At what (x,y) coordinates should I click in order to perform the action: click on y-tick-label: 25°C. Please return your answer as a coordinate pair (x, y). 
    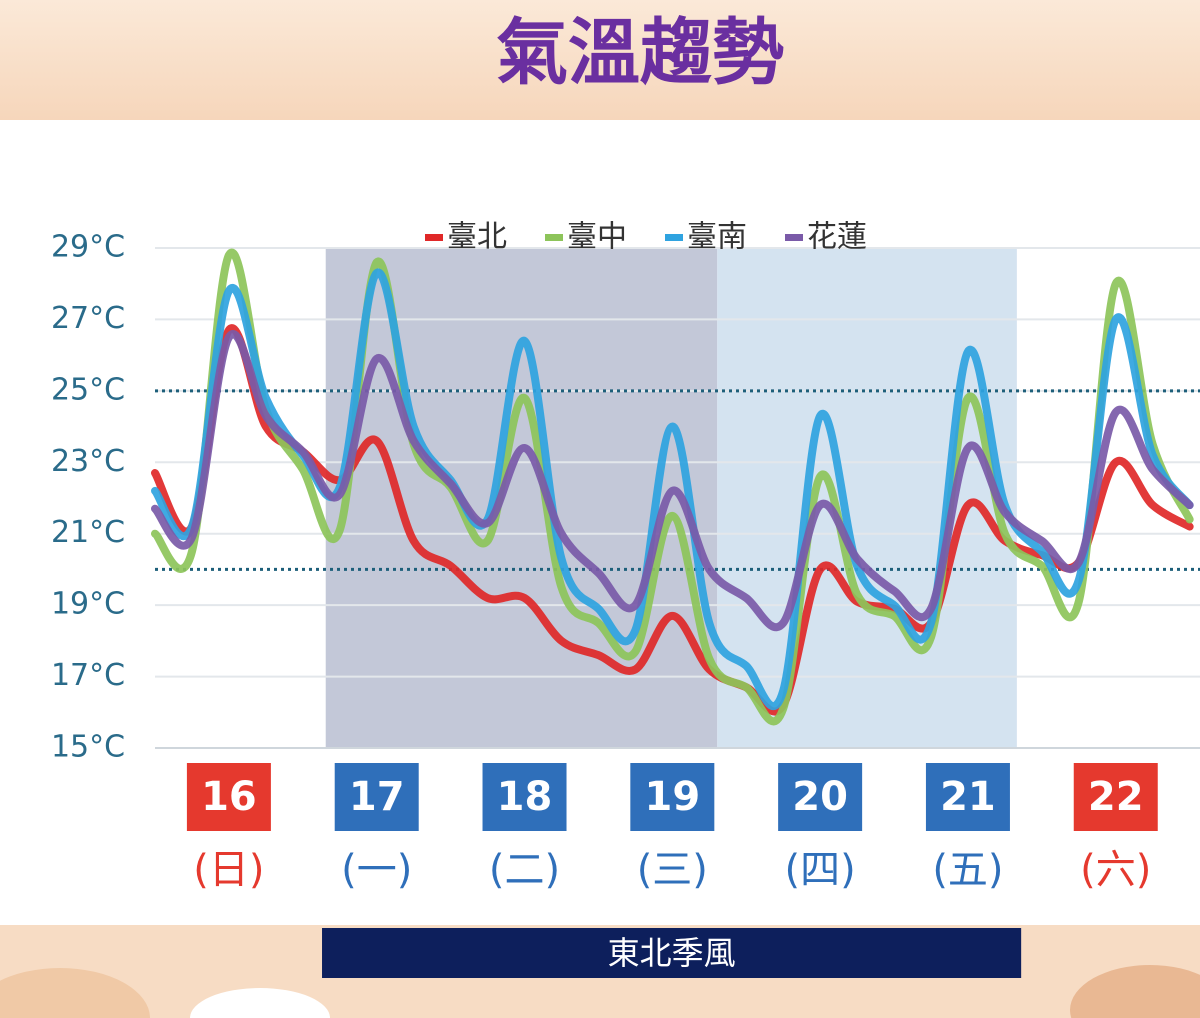
    Looking at the image, I should click on (88, 389).